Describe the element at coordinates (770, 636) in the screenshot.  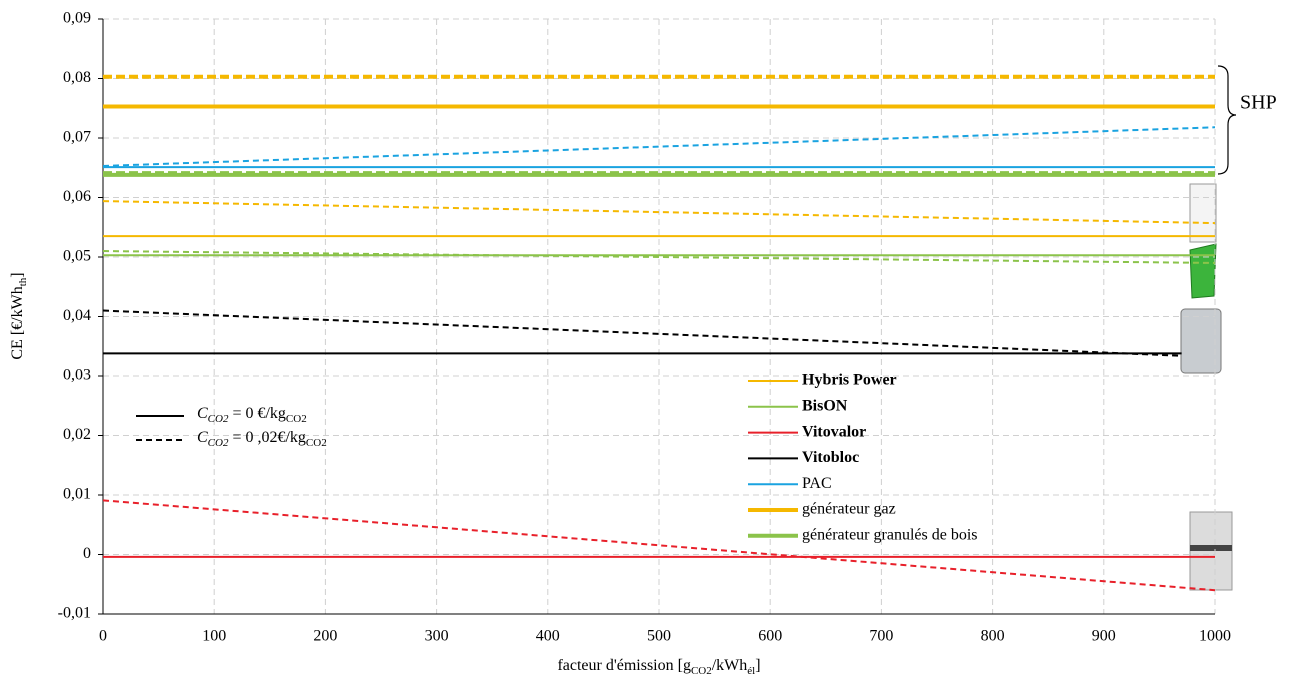
I see `x-tick-label: 600` at that location.